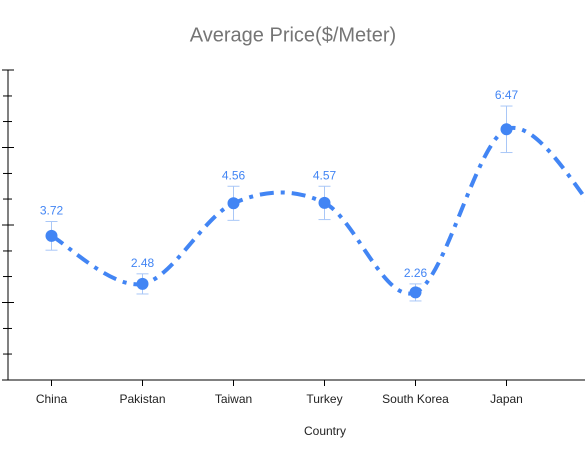 The width and height of the screenshot is (585, 462). Describe the element at coordinates (143, 263) in the screenshot. I see `data-label: 2.48` at that location.